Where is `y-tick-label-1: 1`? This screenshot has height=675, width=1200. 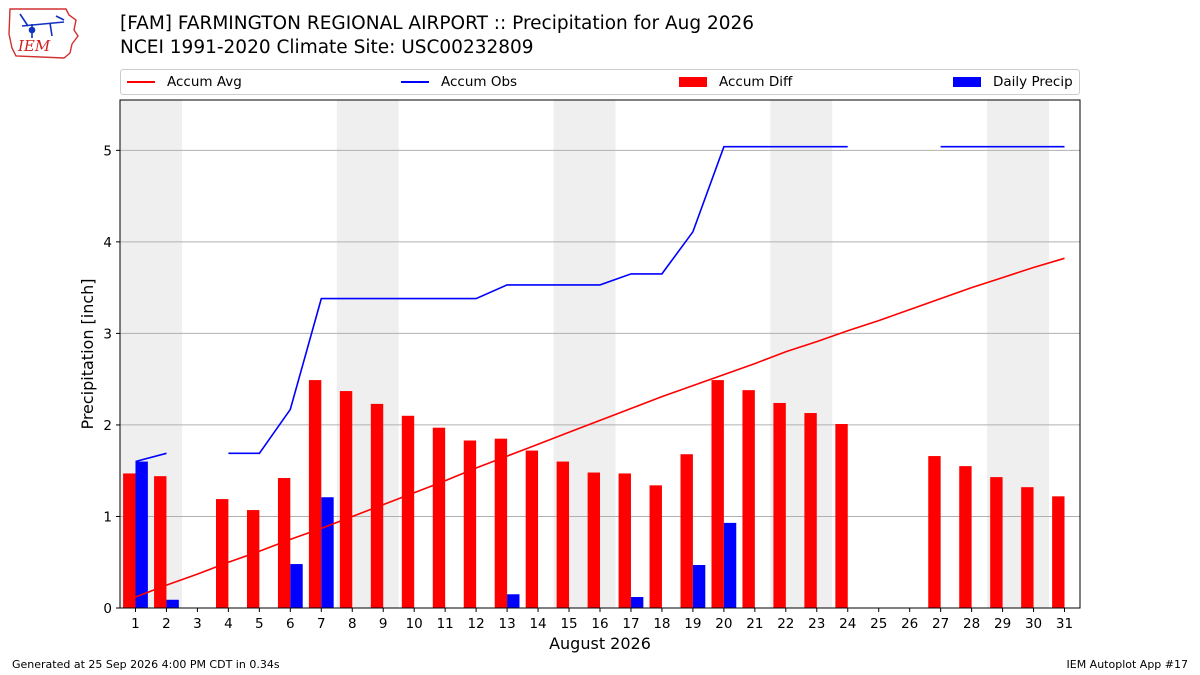 y-tick-label-1: 1 is located at coordinates (107, 517).